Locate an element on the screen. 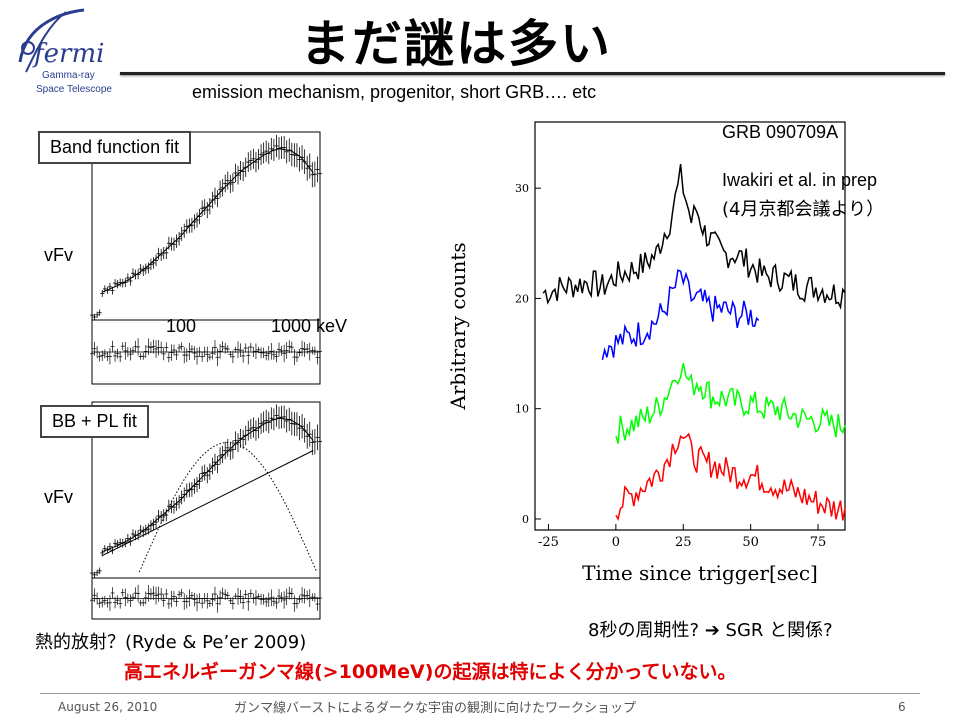 This screenshot has height=720, width=960. spectrum-top-plot is located at coordinates (205, 258).